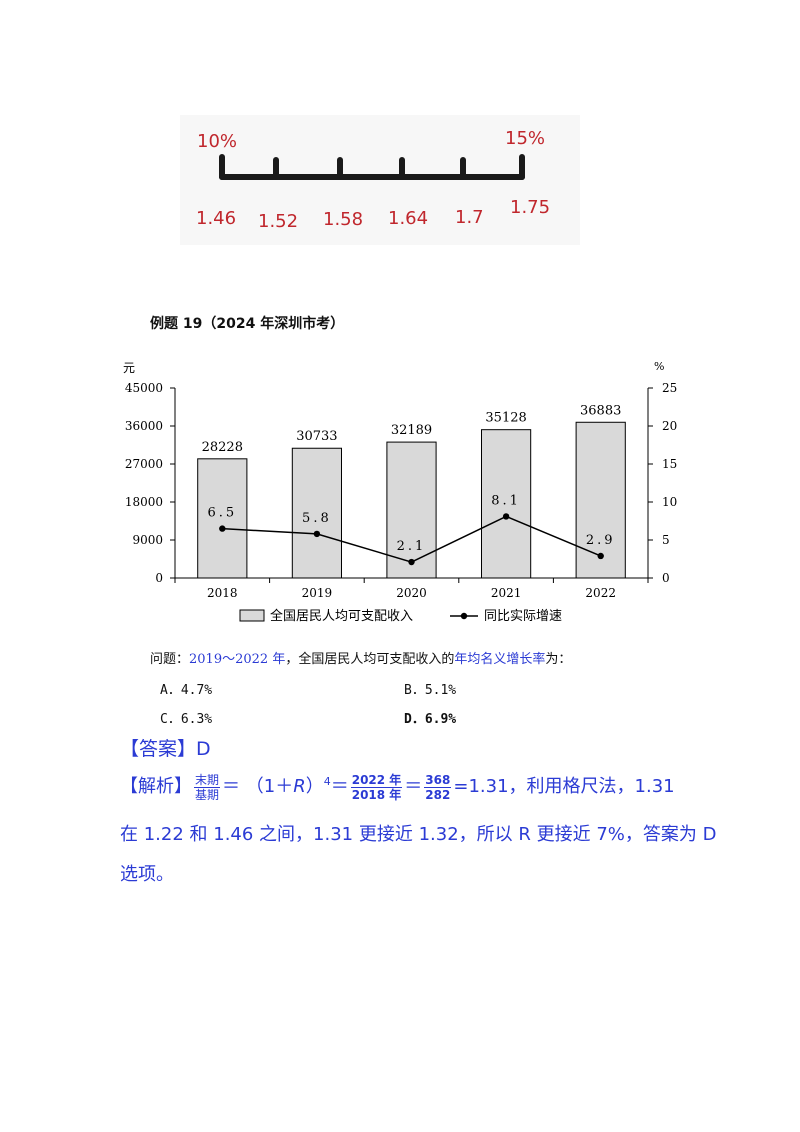  I want to click on legend-bar-swatch, so click(252, 615).